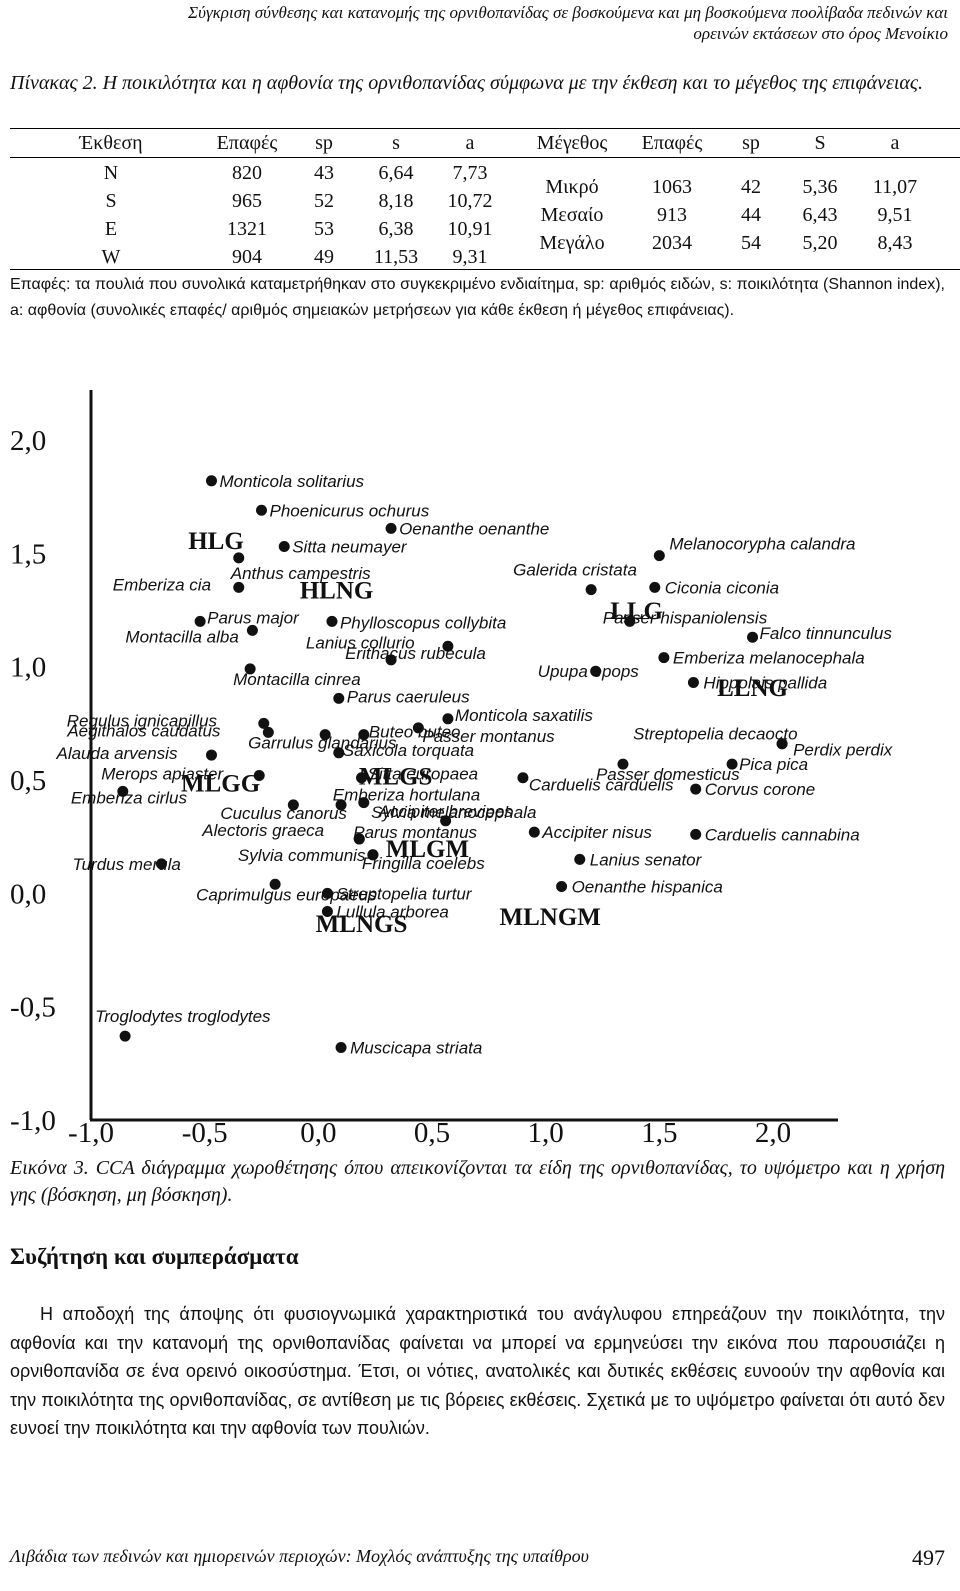 Image resolution: width=960 pixels, height=1591 pixels. I want to click on point-label: Hippolais pallida, so click(765, 683).